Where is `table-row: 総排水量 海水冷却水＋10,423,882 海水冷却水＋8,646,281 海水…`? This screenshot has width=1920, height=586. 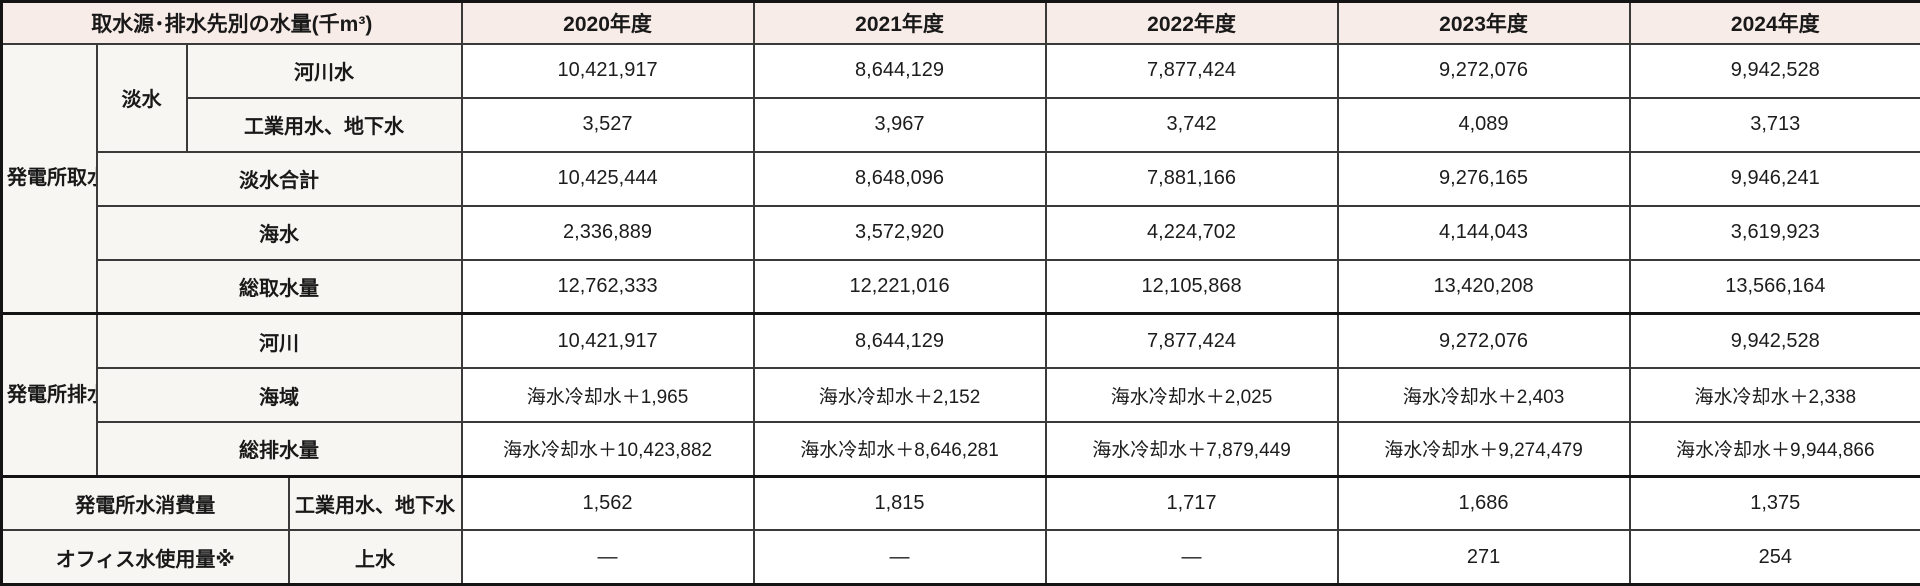 table-row: 総排水量 海水冷却水＋10,423,882 海水冷却水＋8,646,281 海水… is located at coordinates (961, 449).